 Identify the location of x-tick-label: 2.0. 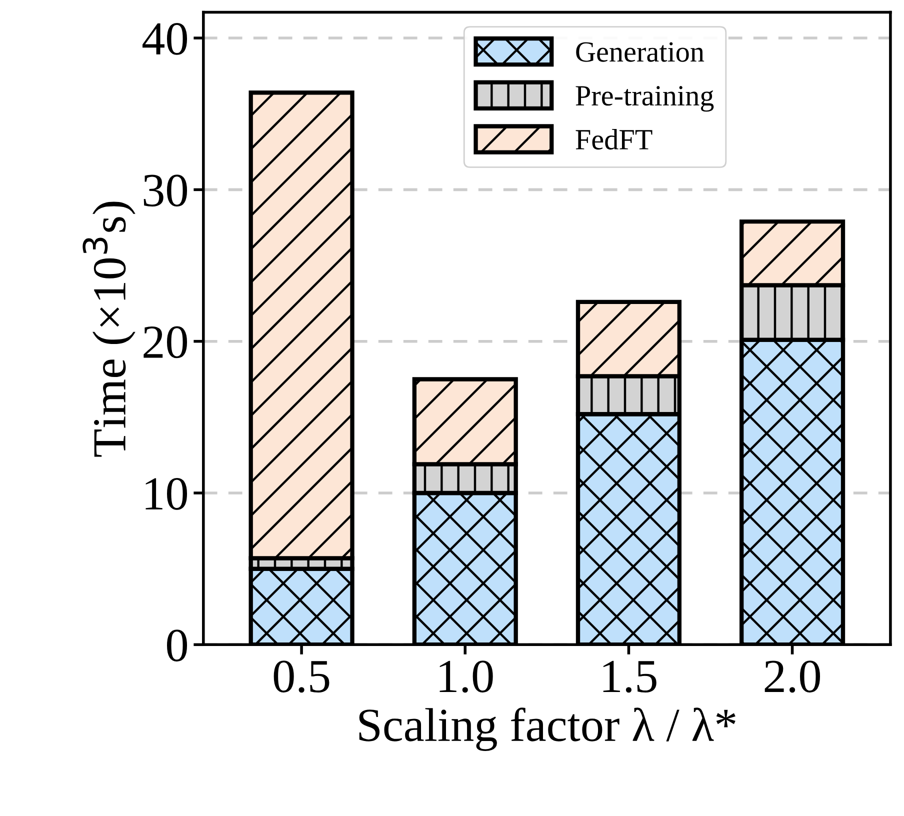
(792, 676).